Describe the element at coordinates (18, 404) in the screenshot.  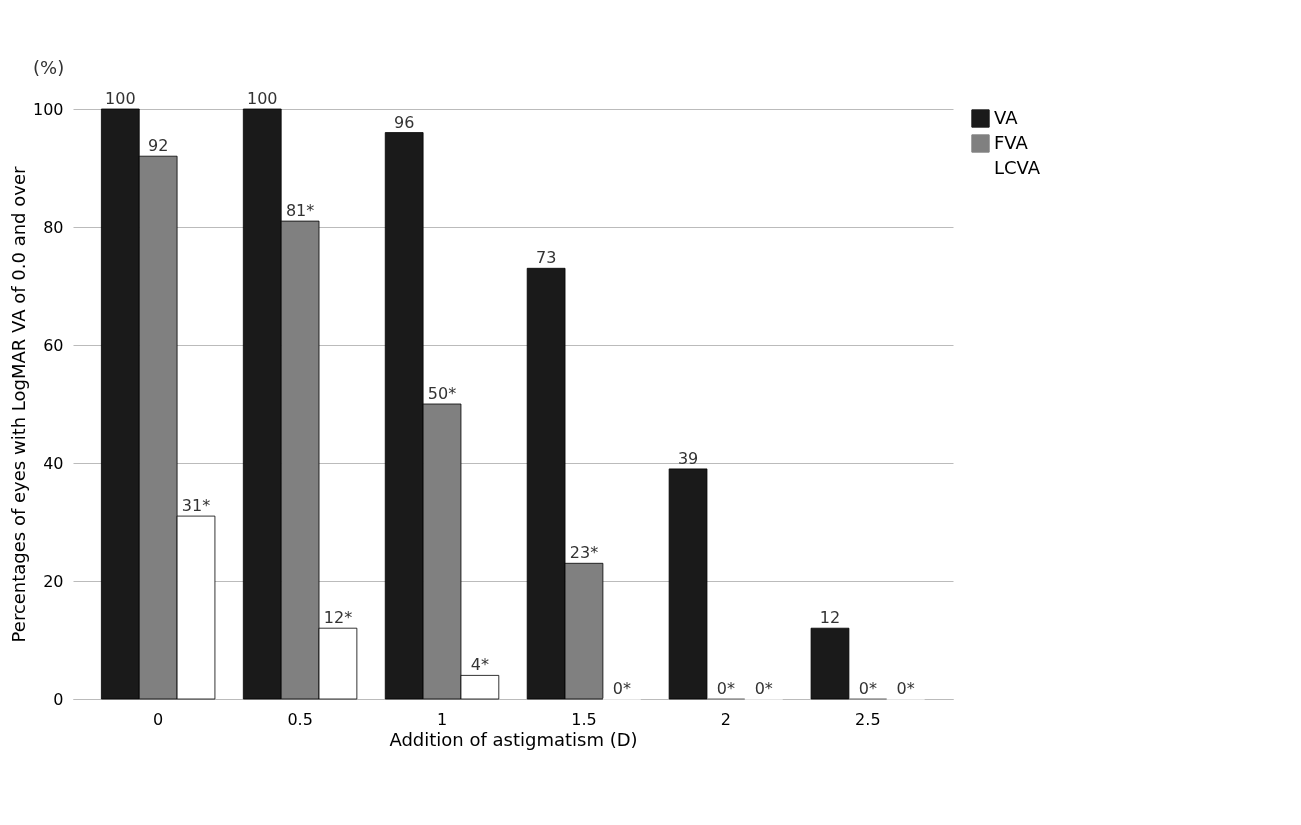
I see `y-axis-title: Percentages of eyes with LogMAR VA of 0.0 and over` at that location.